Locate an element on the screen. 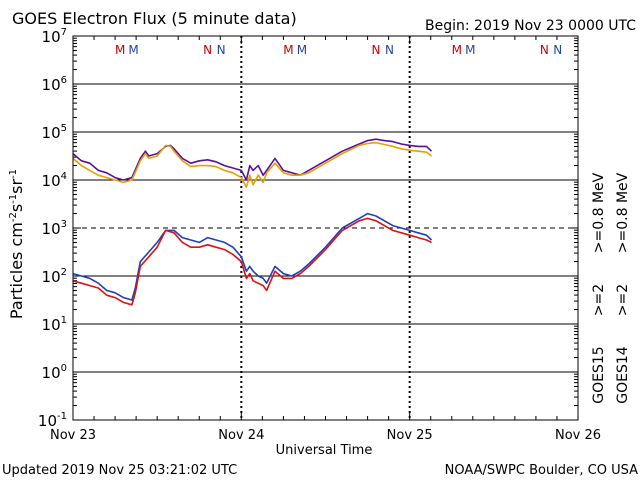 The height and width of the screenshot is (480, 640). y-tick-label: 10² is located at coordinates (54, 276).